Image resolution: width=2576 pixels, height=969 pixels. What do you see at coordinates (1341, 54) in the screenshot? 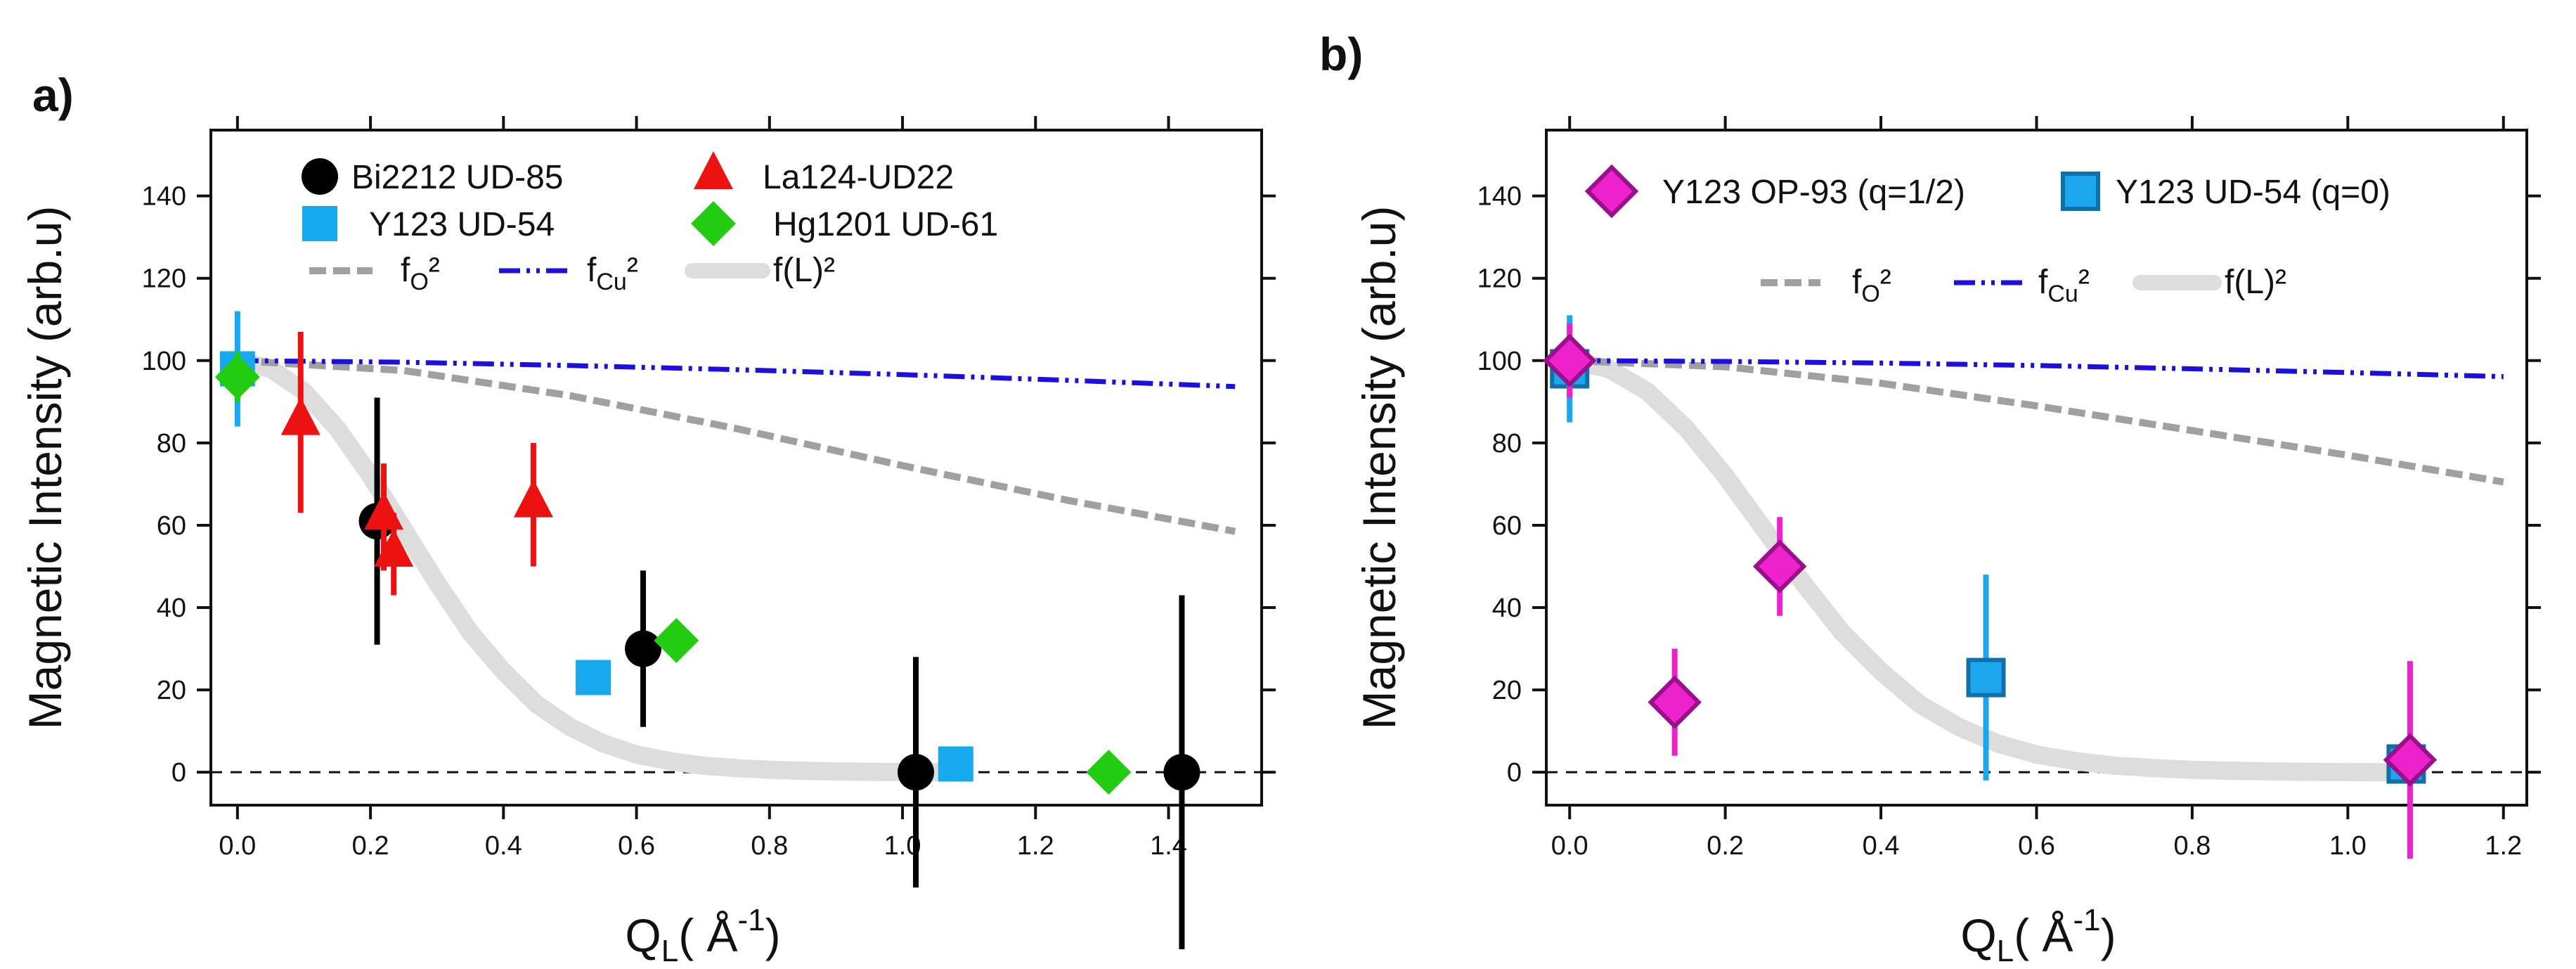
I see `panel-label: b)` at bounding box center [1341, 54].